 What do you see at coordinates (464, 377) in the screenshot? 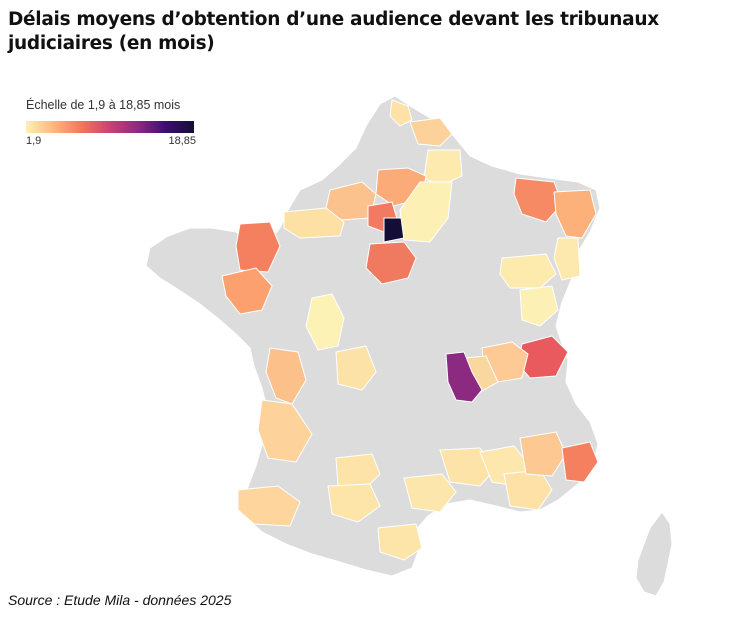
I see `region-montbrison` at bounding box center [464, 377].